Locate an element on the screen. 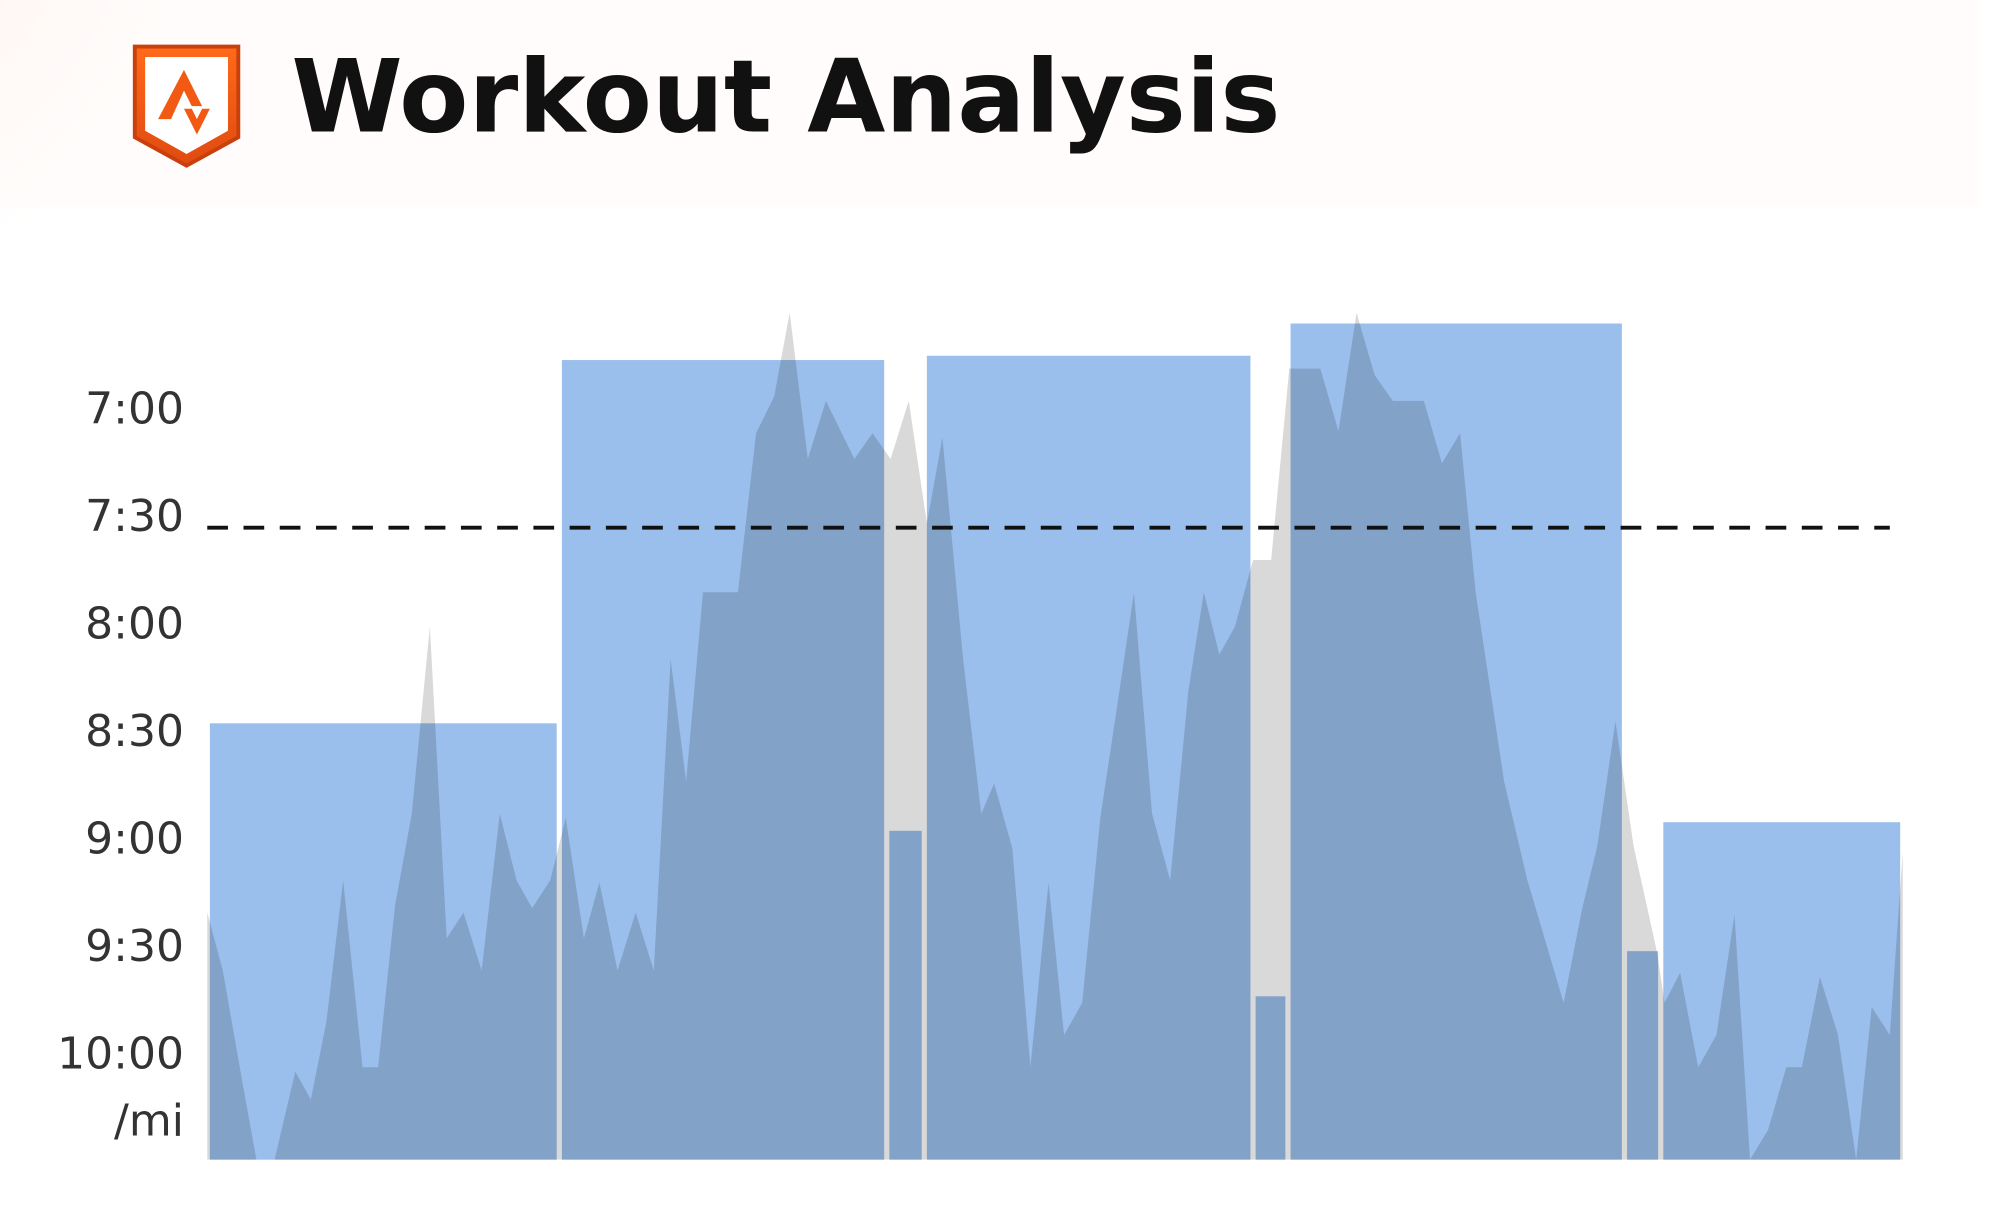 The height and width of the screenshot is (1217, 2000). y-tick-label: 9:00 is located at coordinates (134, 839).